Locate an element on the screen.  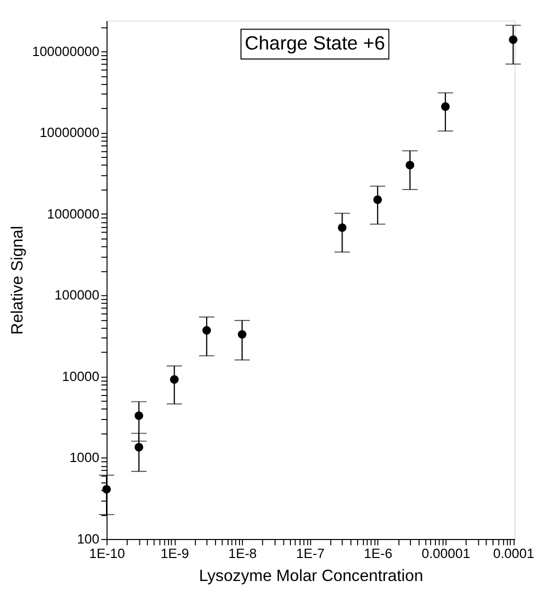
y-tick-label: 100 is located at coordinates (88, 538).